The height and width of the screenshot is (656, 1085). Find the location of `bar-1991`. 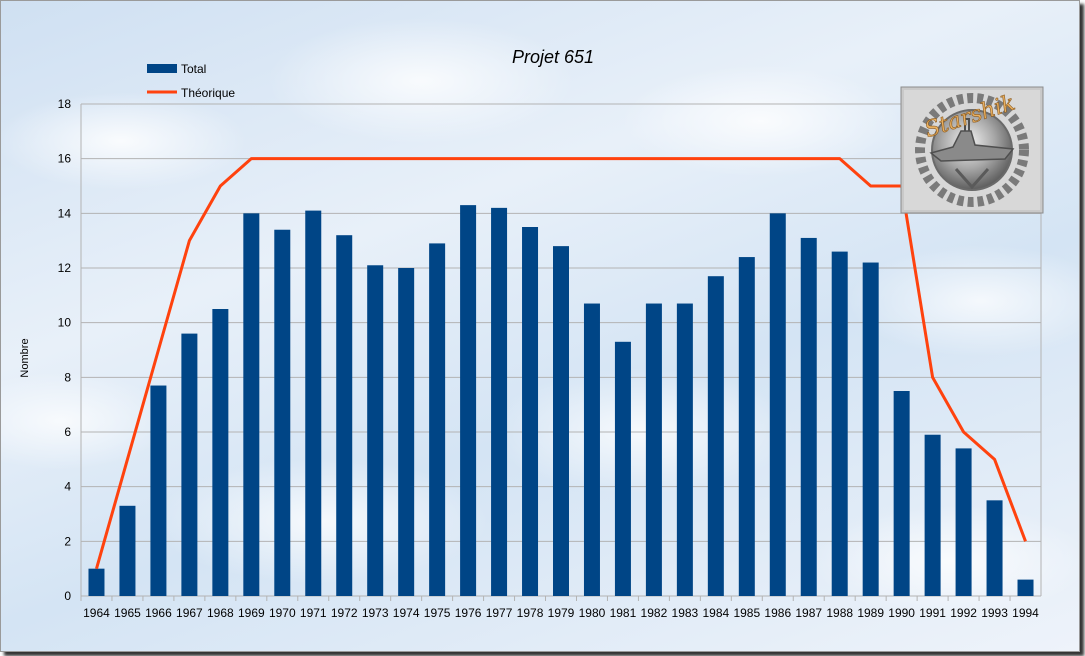

bar-1991 is located at coordinates (932, 515).